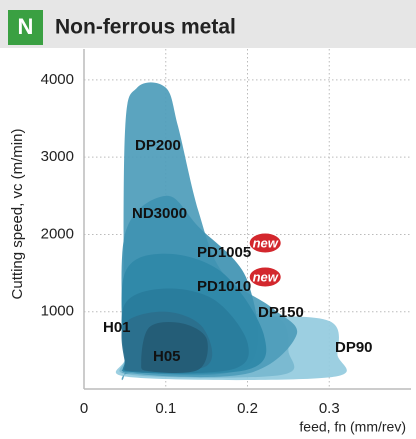 This screenshot has width=416, height=439. What do you see at coordinates (224, 286) in the screenshot?
I see `region-label: PD1010` at bounding box center [224, 286].